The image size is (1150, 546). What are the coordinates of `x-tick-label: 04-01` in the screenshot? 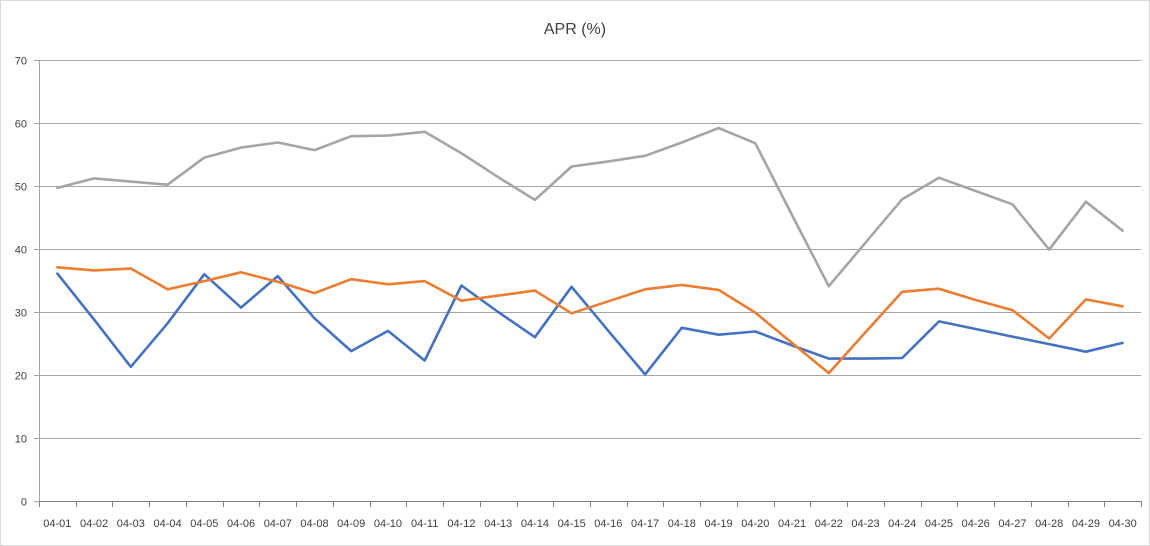 It's located at (57, 524).